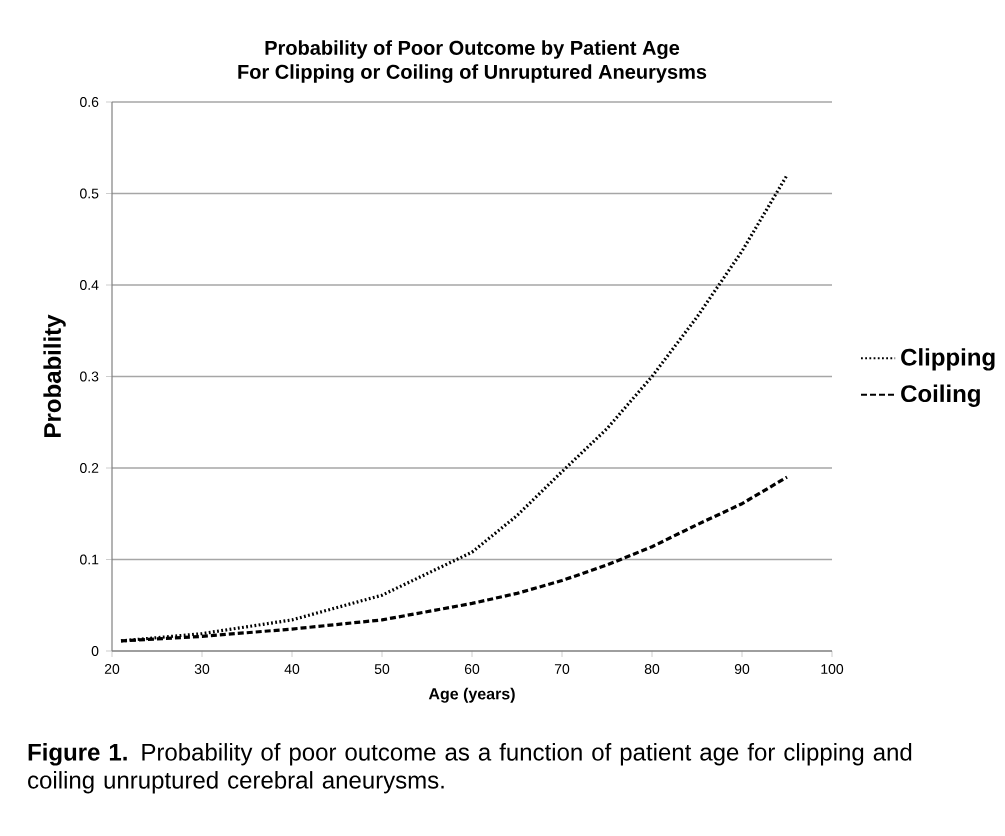 The image size is (1005, 836). What do you see at coordinates (471, 695) in the screenshot?
I see `x-axis-title: Age (years)` at bounding box center [471, 695].